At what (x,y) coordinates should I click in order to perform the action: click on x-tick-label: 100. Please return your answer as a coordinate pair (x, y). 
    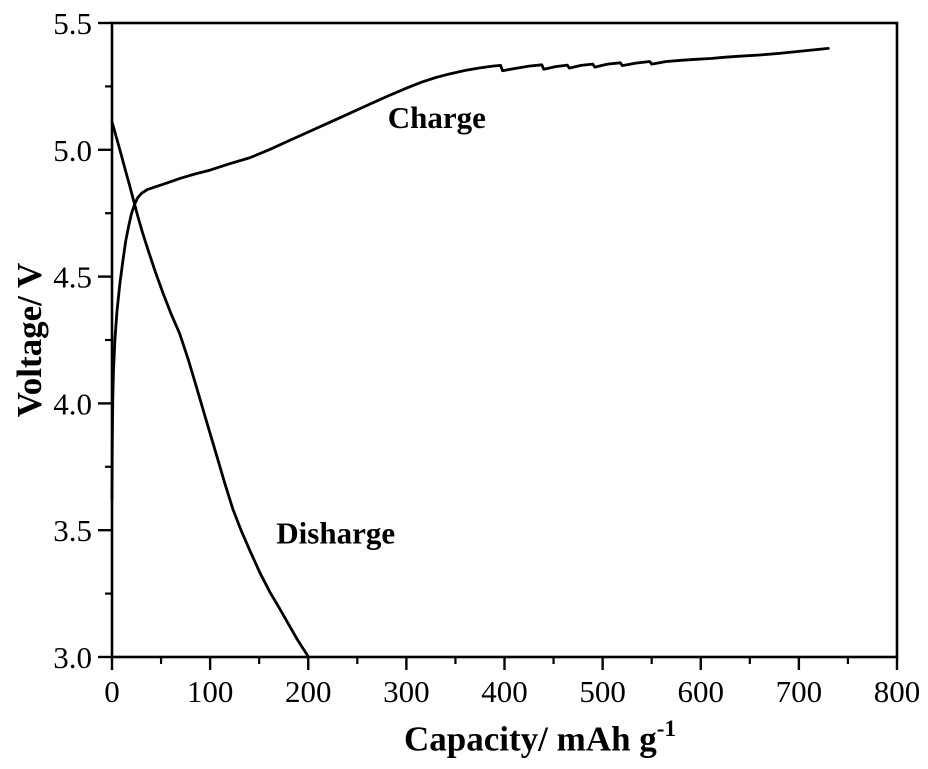
    Looking at the image, I should click on (210, 691).